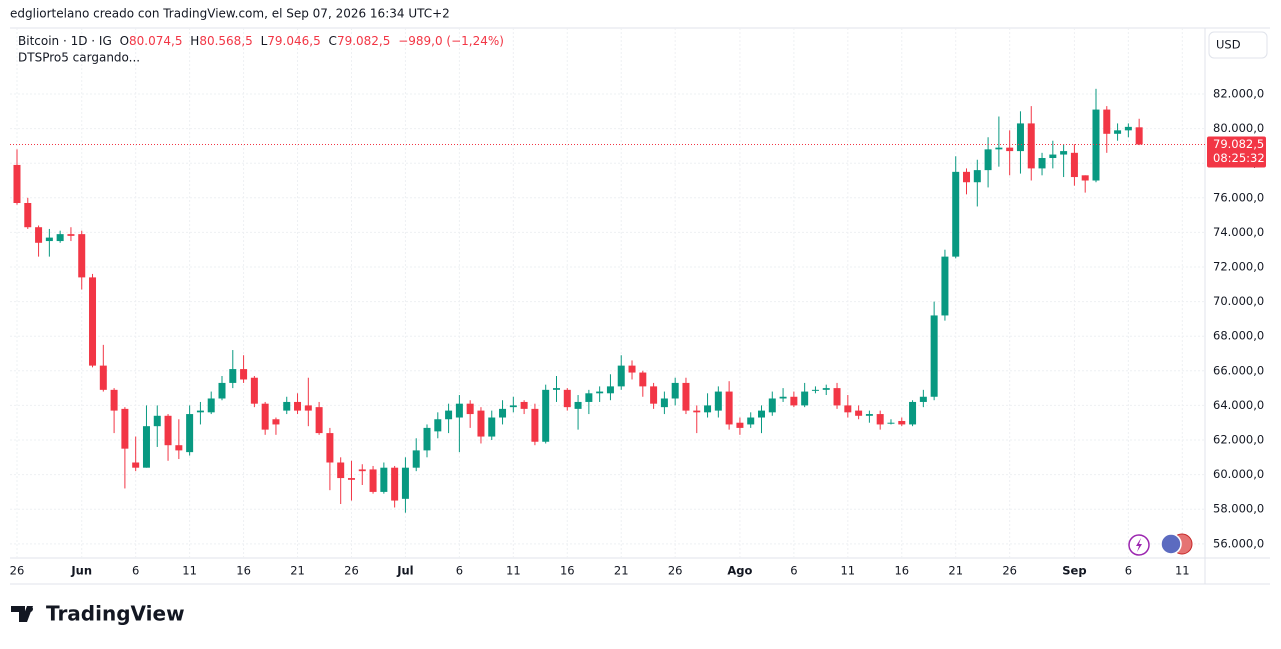  What do you see at coordinates (155, 41) in the screenshot?
I see `legend-value: 80.074,5` at bounding box center [155, 41].